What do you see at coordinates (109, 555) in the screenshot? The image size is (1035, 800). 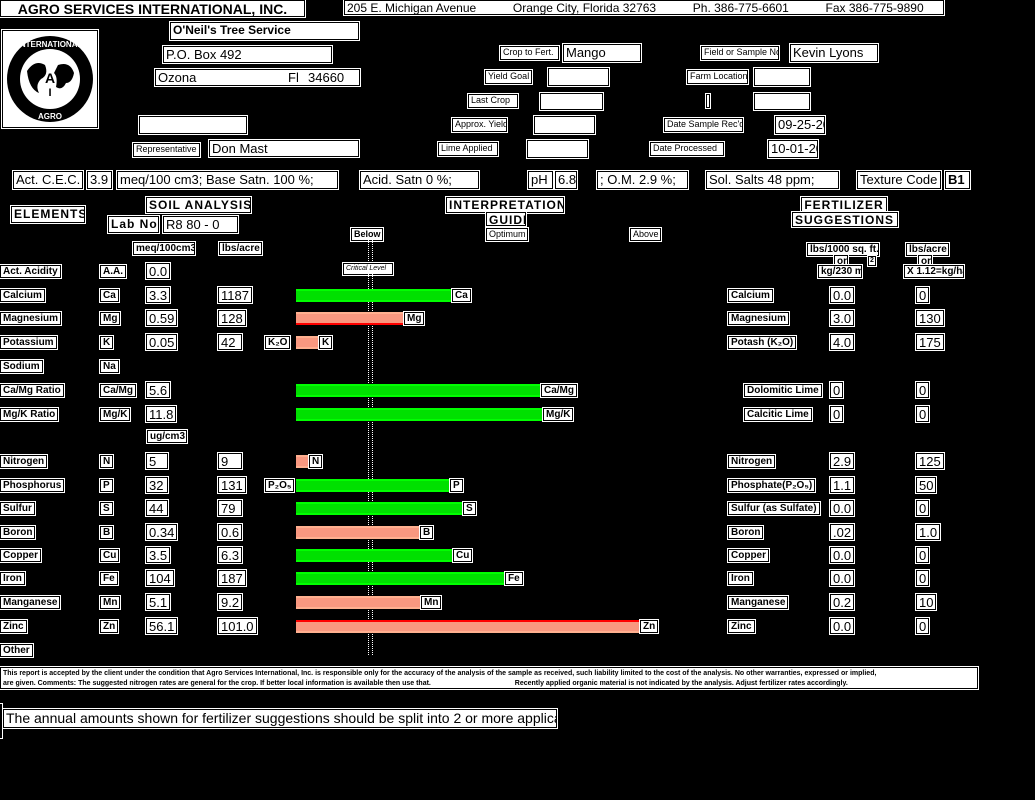 I see `element-symbol: Cu` at bounding box center [109, 555].